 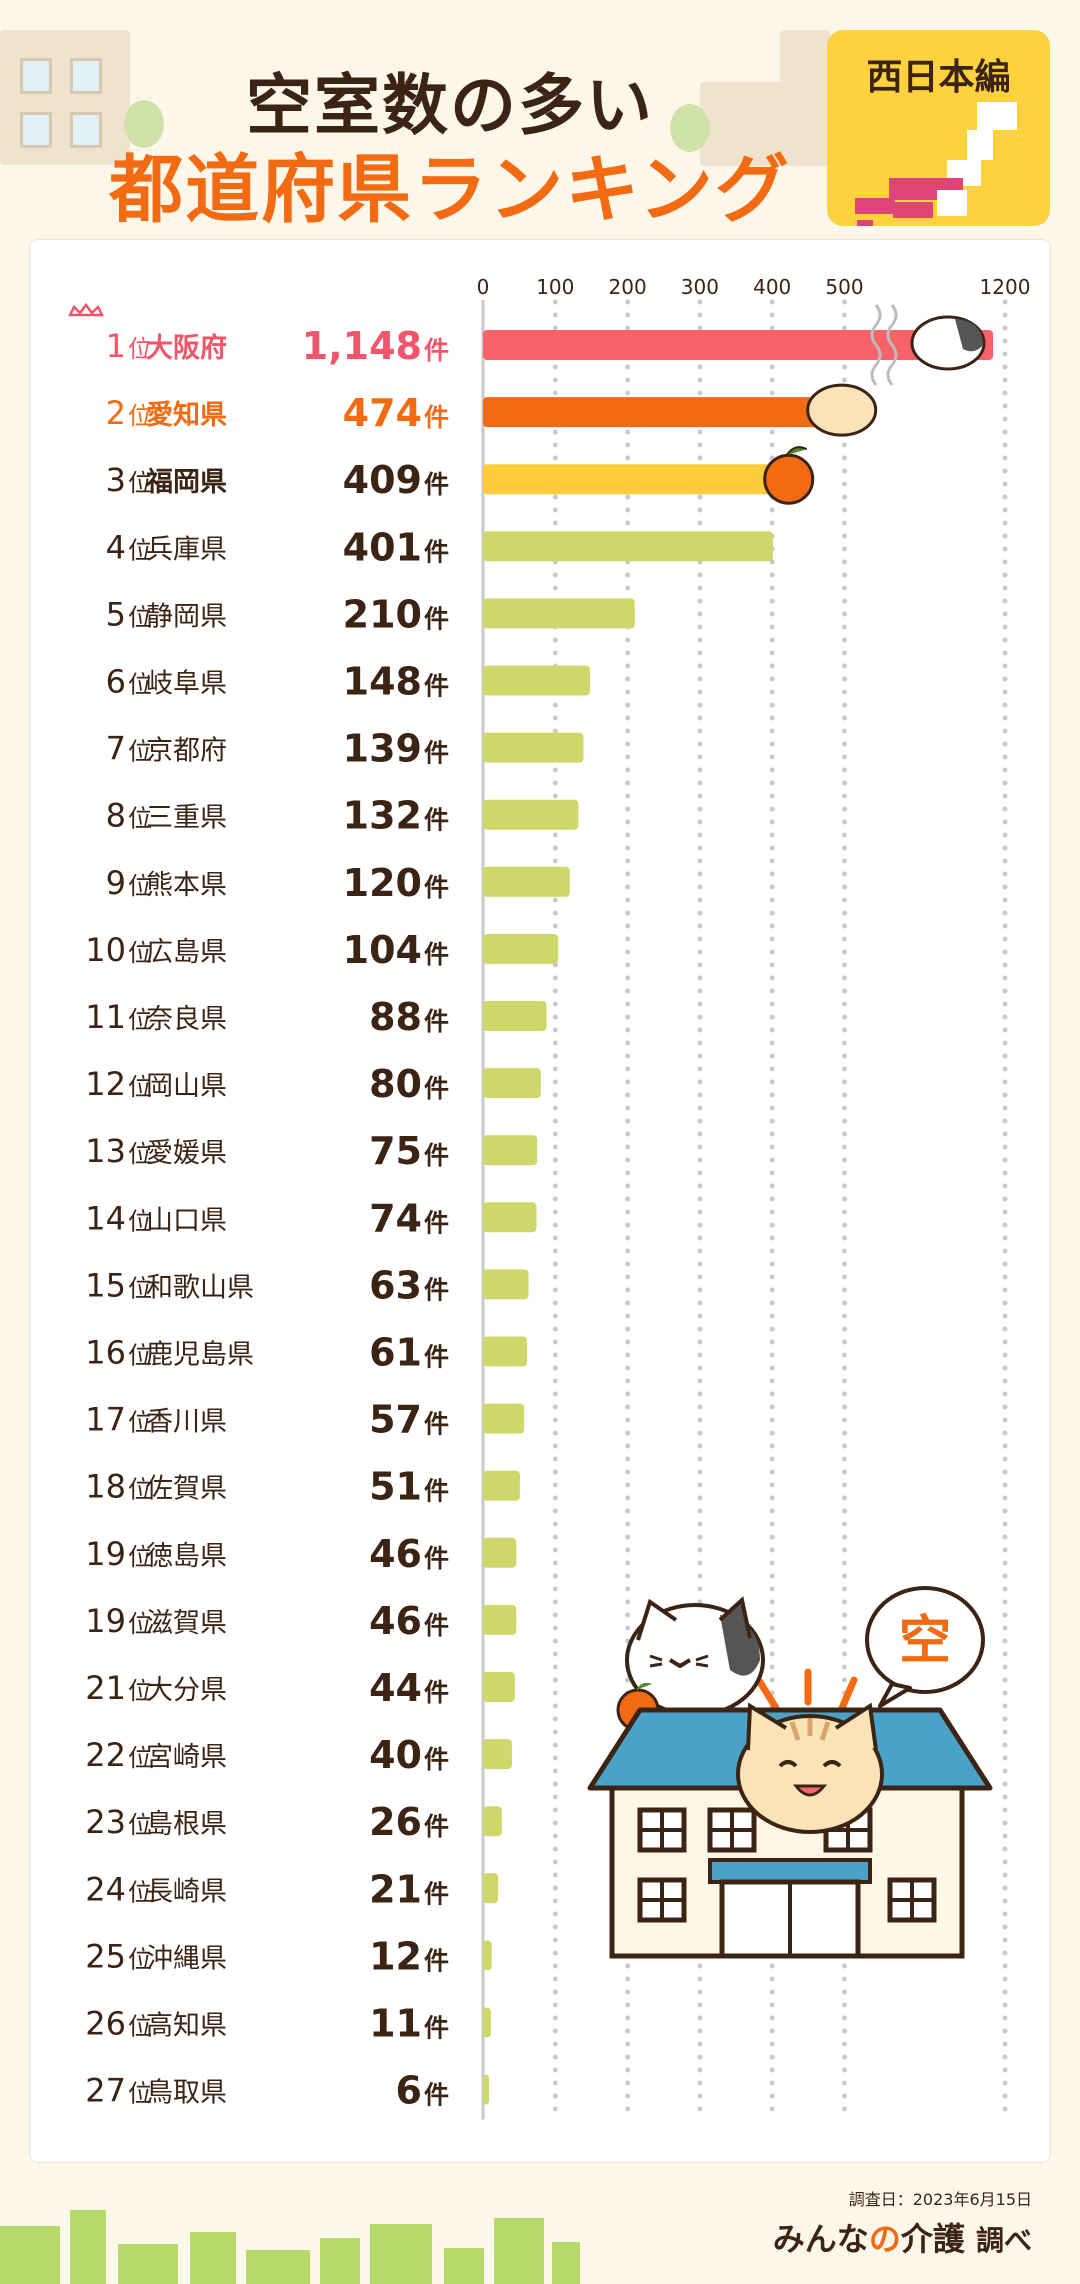 What do you see at coordinates (628, 287) in the screenshot?
I see `axis-tick-label: 200` at bounding box center [628, 287].